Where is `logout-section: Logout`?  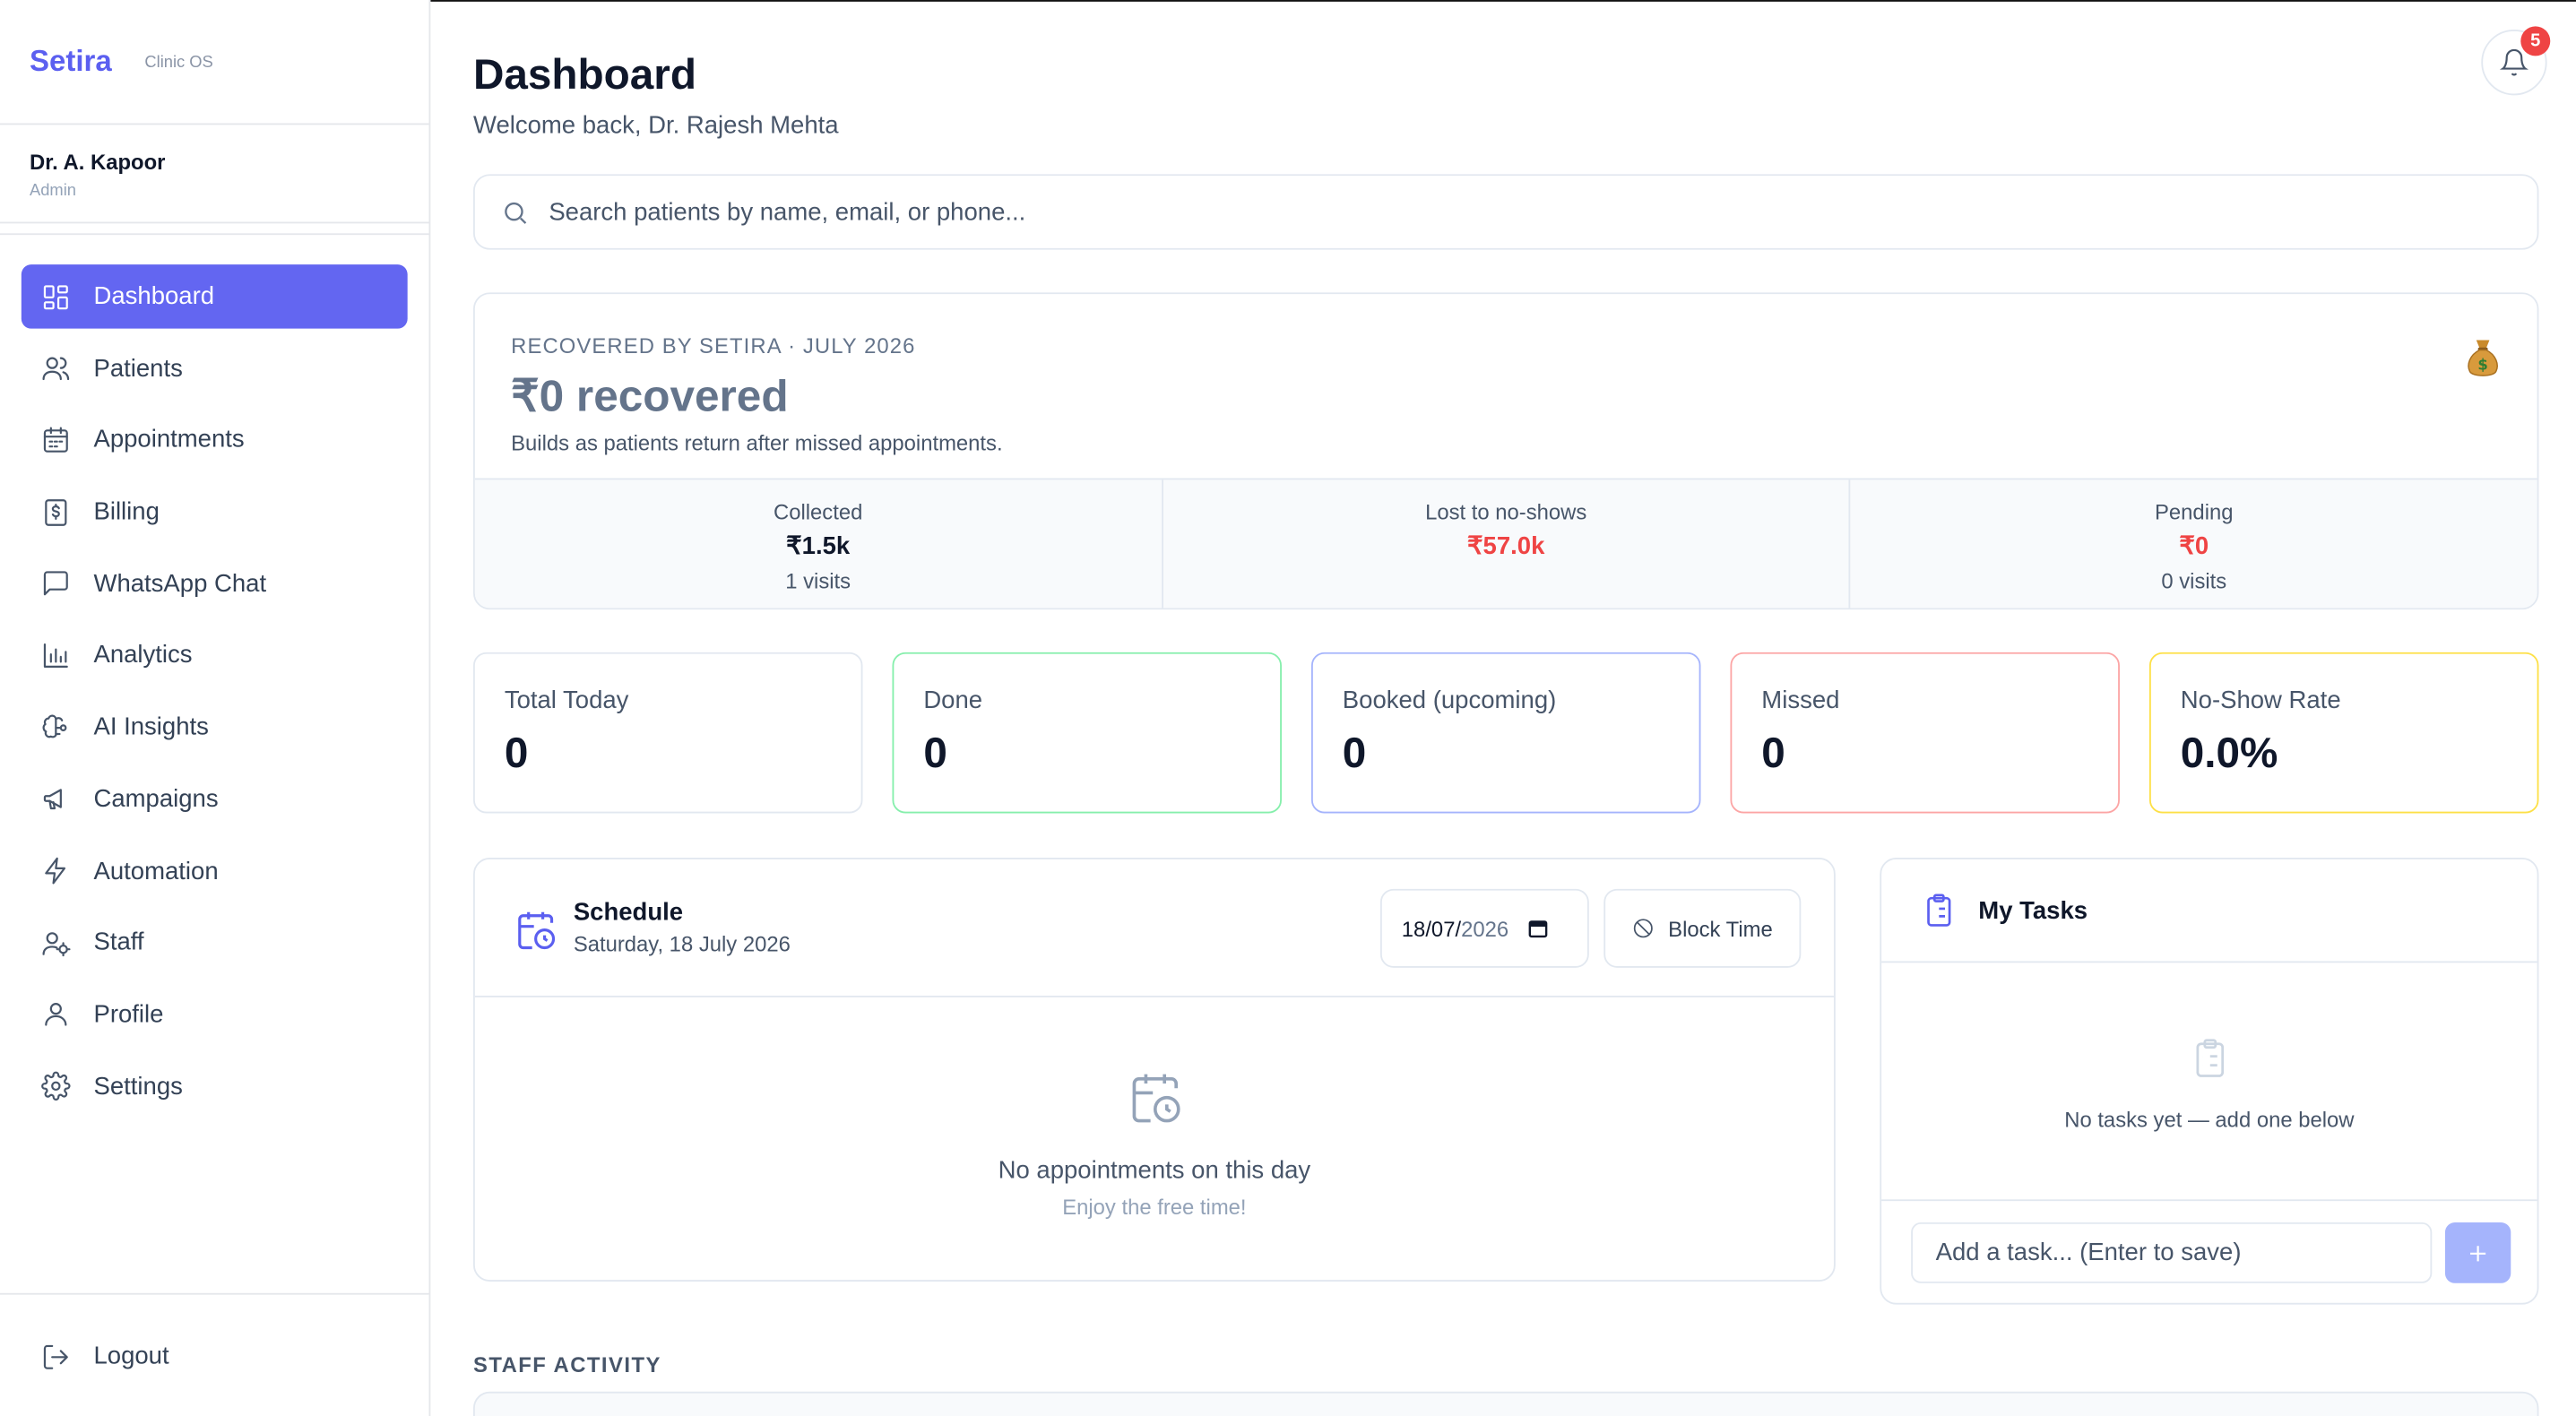 logout-section: Logout is located at coordinates (214, 1344).